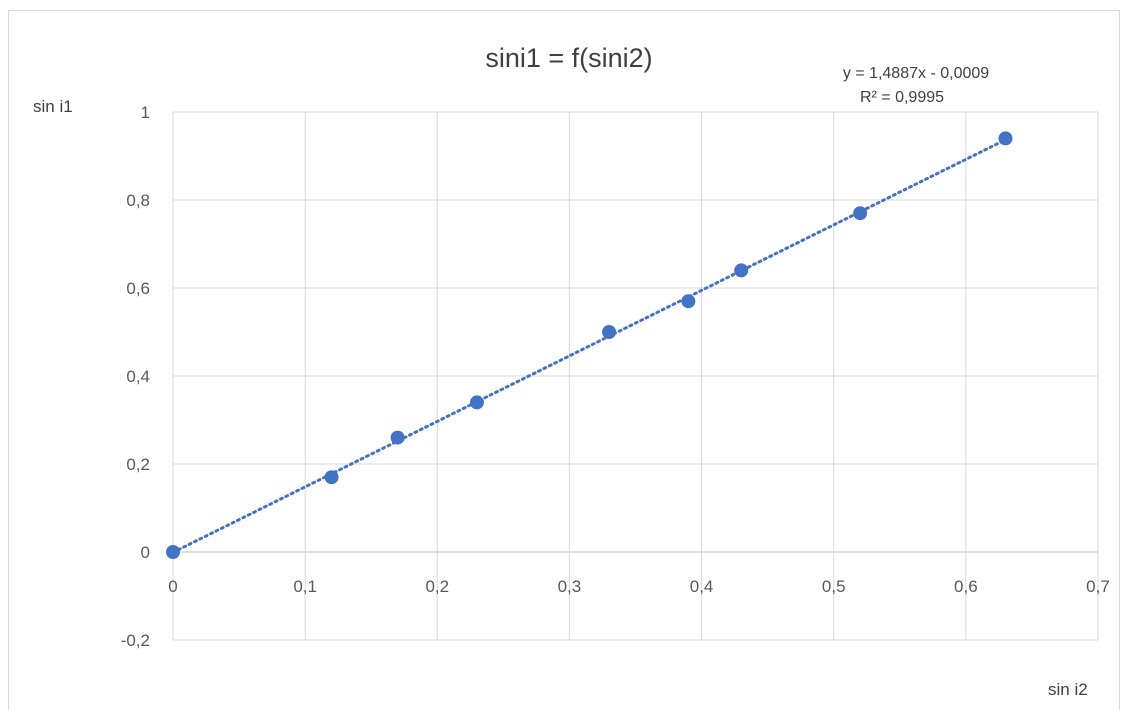  What do you see at coordinates (138, 200) in the screenshot?
I see `y-tick-label: 0,8` at bounding box center [138, 200].